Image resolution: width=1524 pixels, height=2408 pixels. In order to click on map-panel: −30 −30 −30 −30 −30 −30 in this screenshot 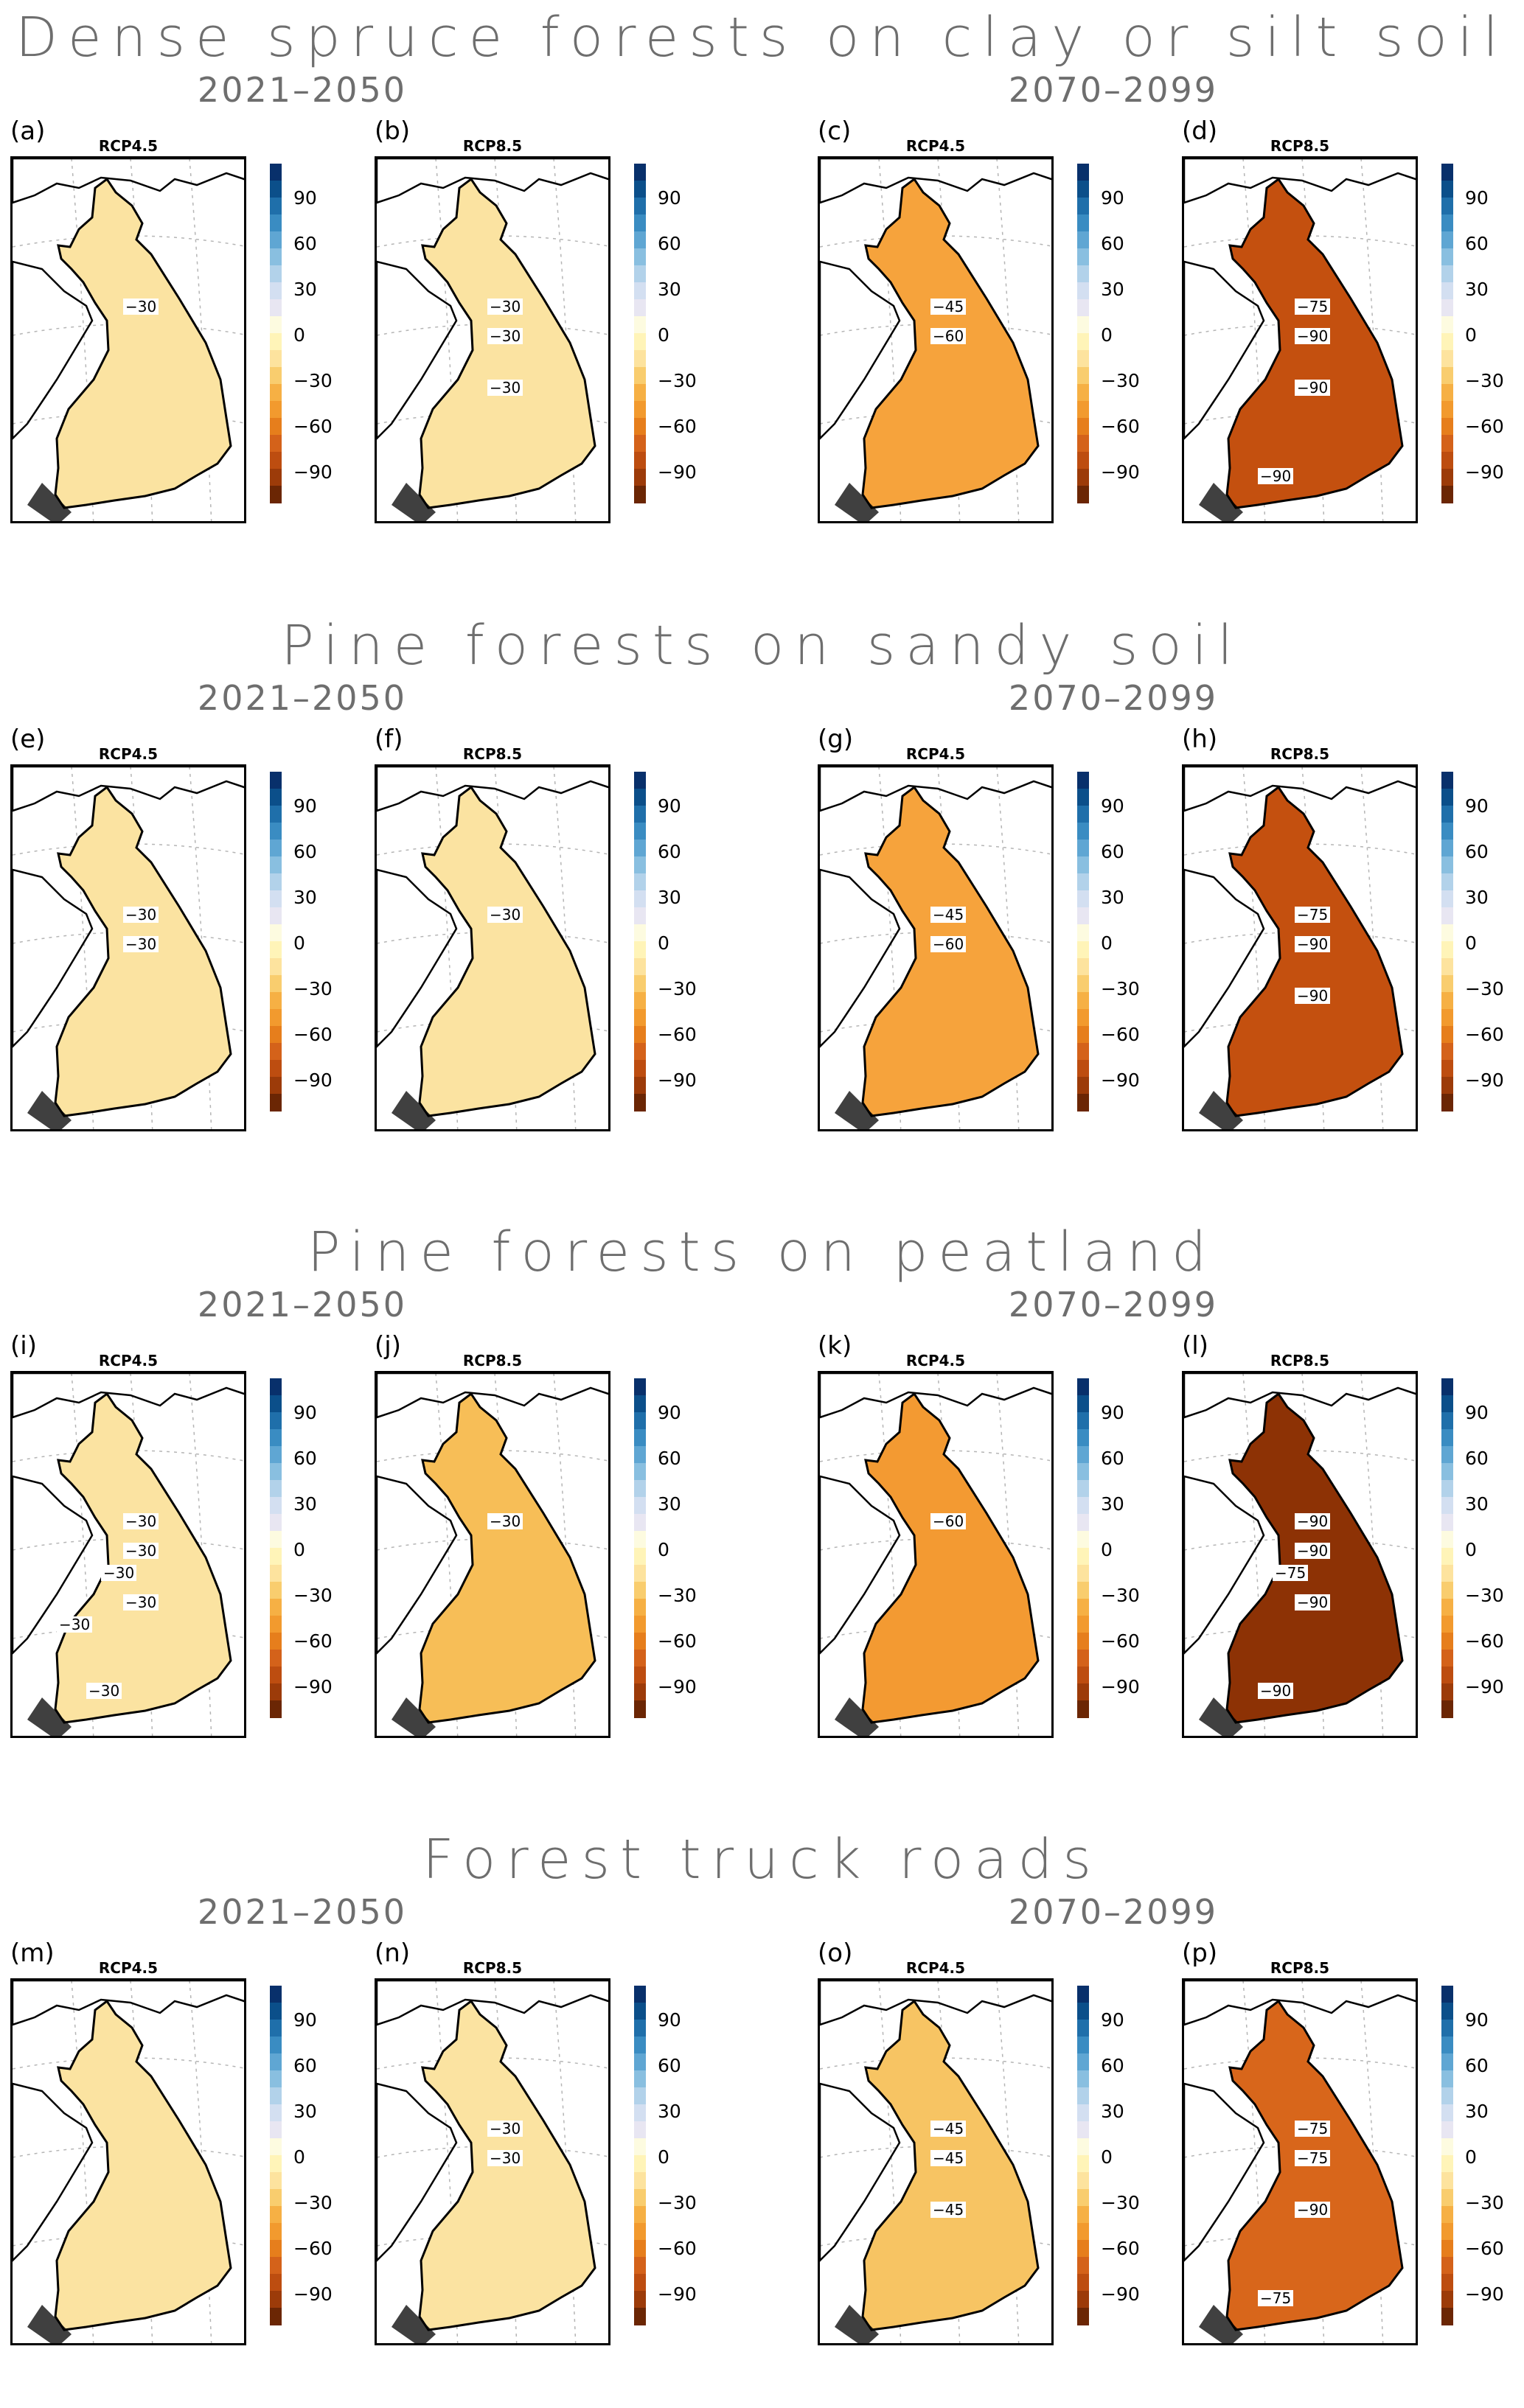, I will do `click(128, 1554)`.